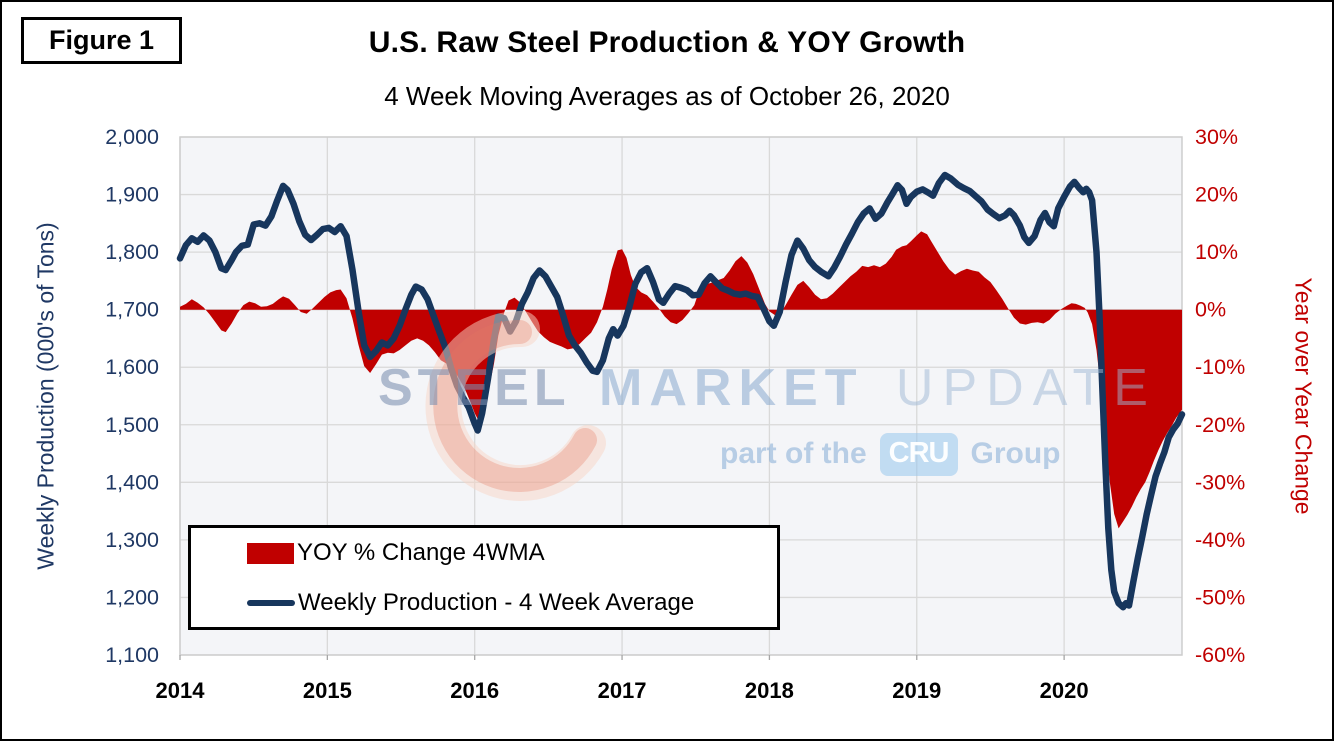  I want to click on left-axis-title: Weekly Production (000's of Tons), so click(45, 396).